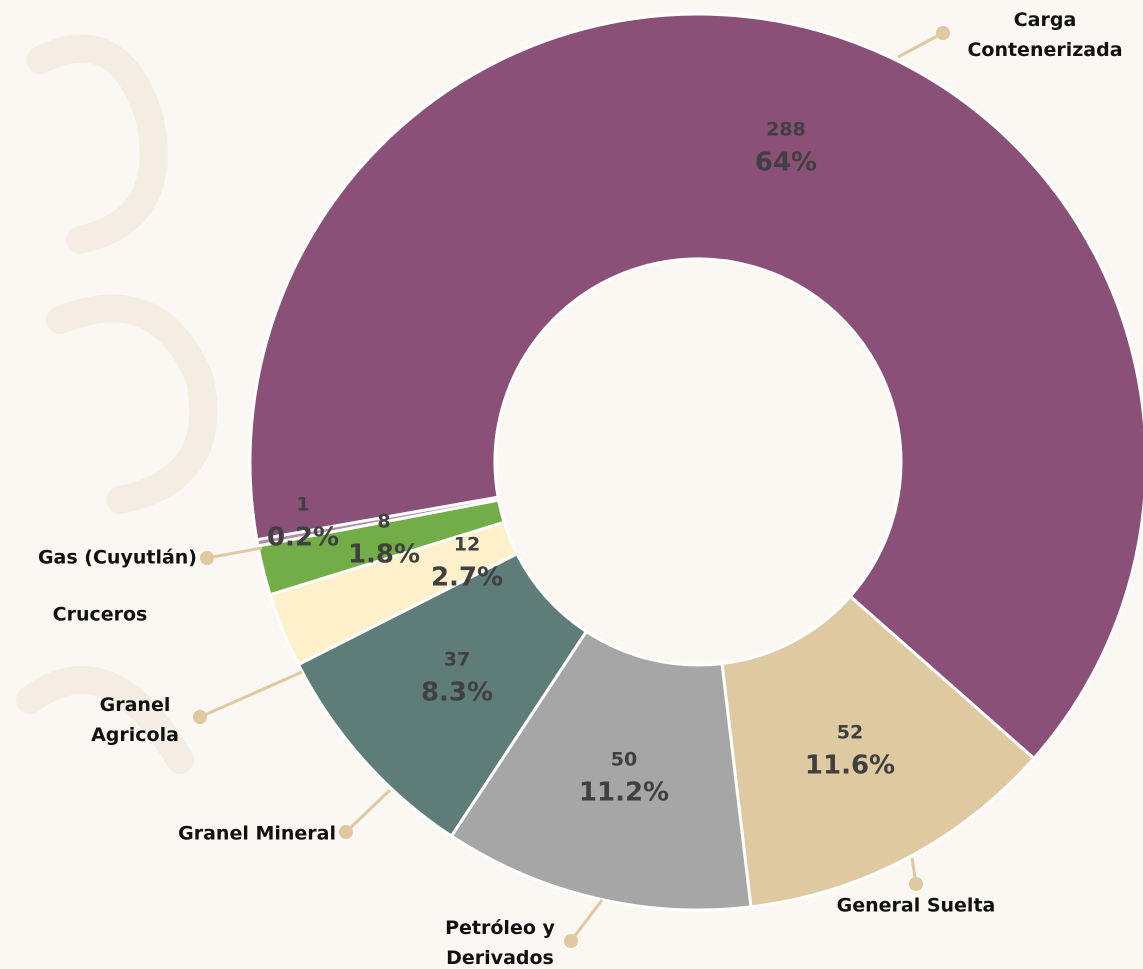  What do you see at coordinates (786, 163) in the screenshot?
I see `percentage-label: 64%` at bounding box center [786, 163].